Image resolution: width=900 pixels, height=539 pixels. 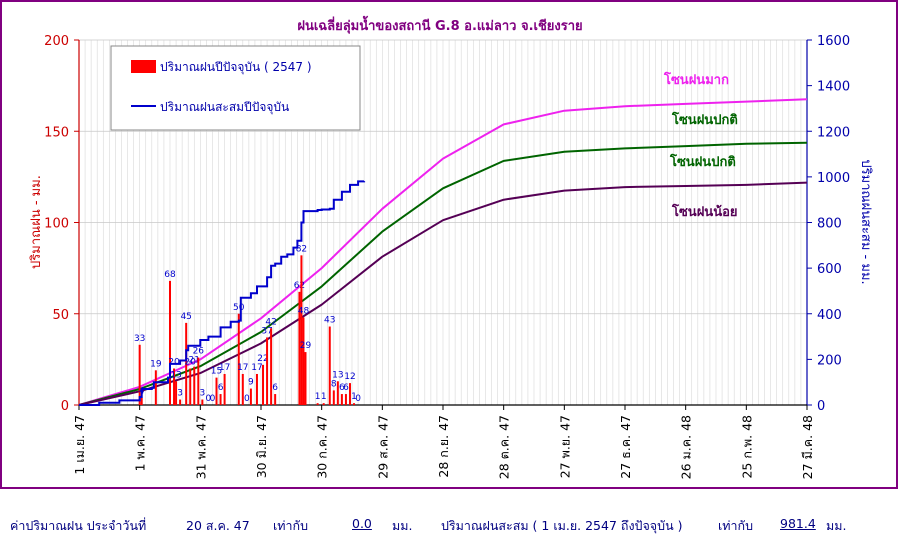 I want to click on zone-label-normal-upper: โซนฝนปกติ, so click(x=704, y=119).